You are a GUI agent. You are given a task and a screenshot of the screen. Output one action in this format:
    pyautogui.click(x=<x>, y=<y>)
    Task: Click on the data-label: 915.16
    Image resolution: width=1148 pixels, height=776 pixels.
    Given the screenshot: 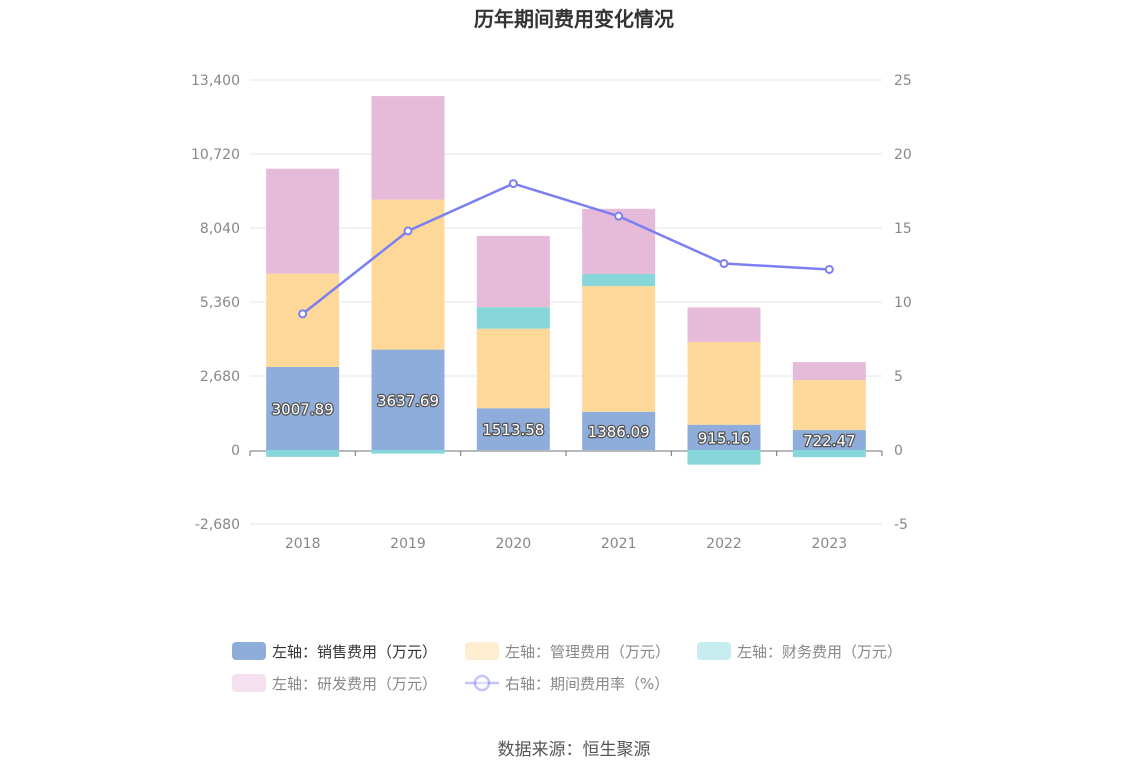 What is the action you would take?
    pyautogui.click(x=724, y=438)
    